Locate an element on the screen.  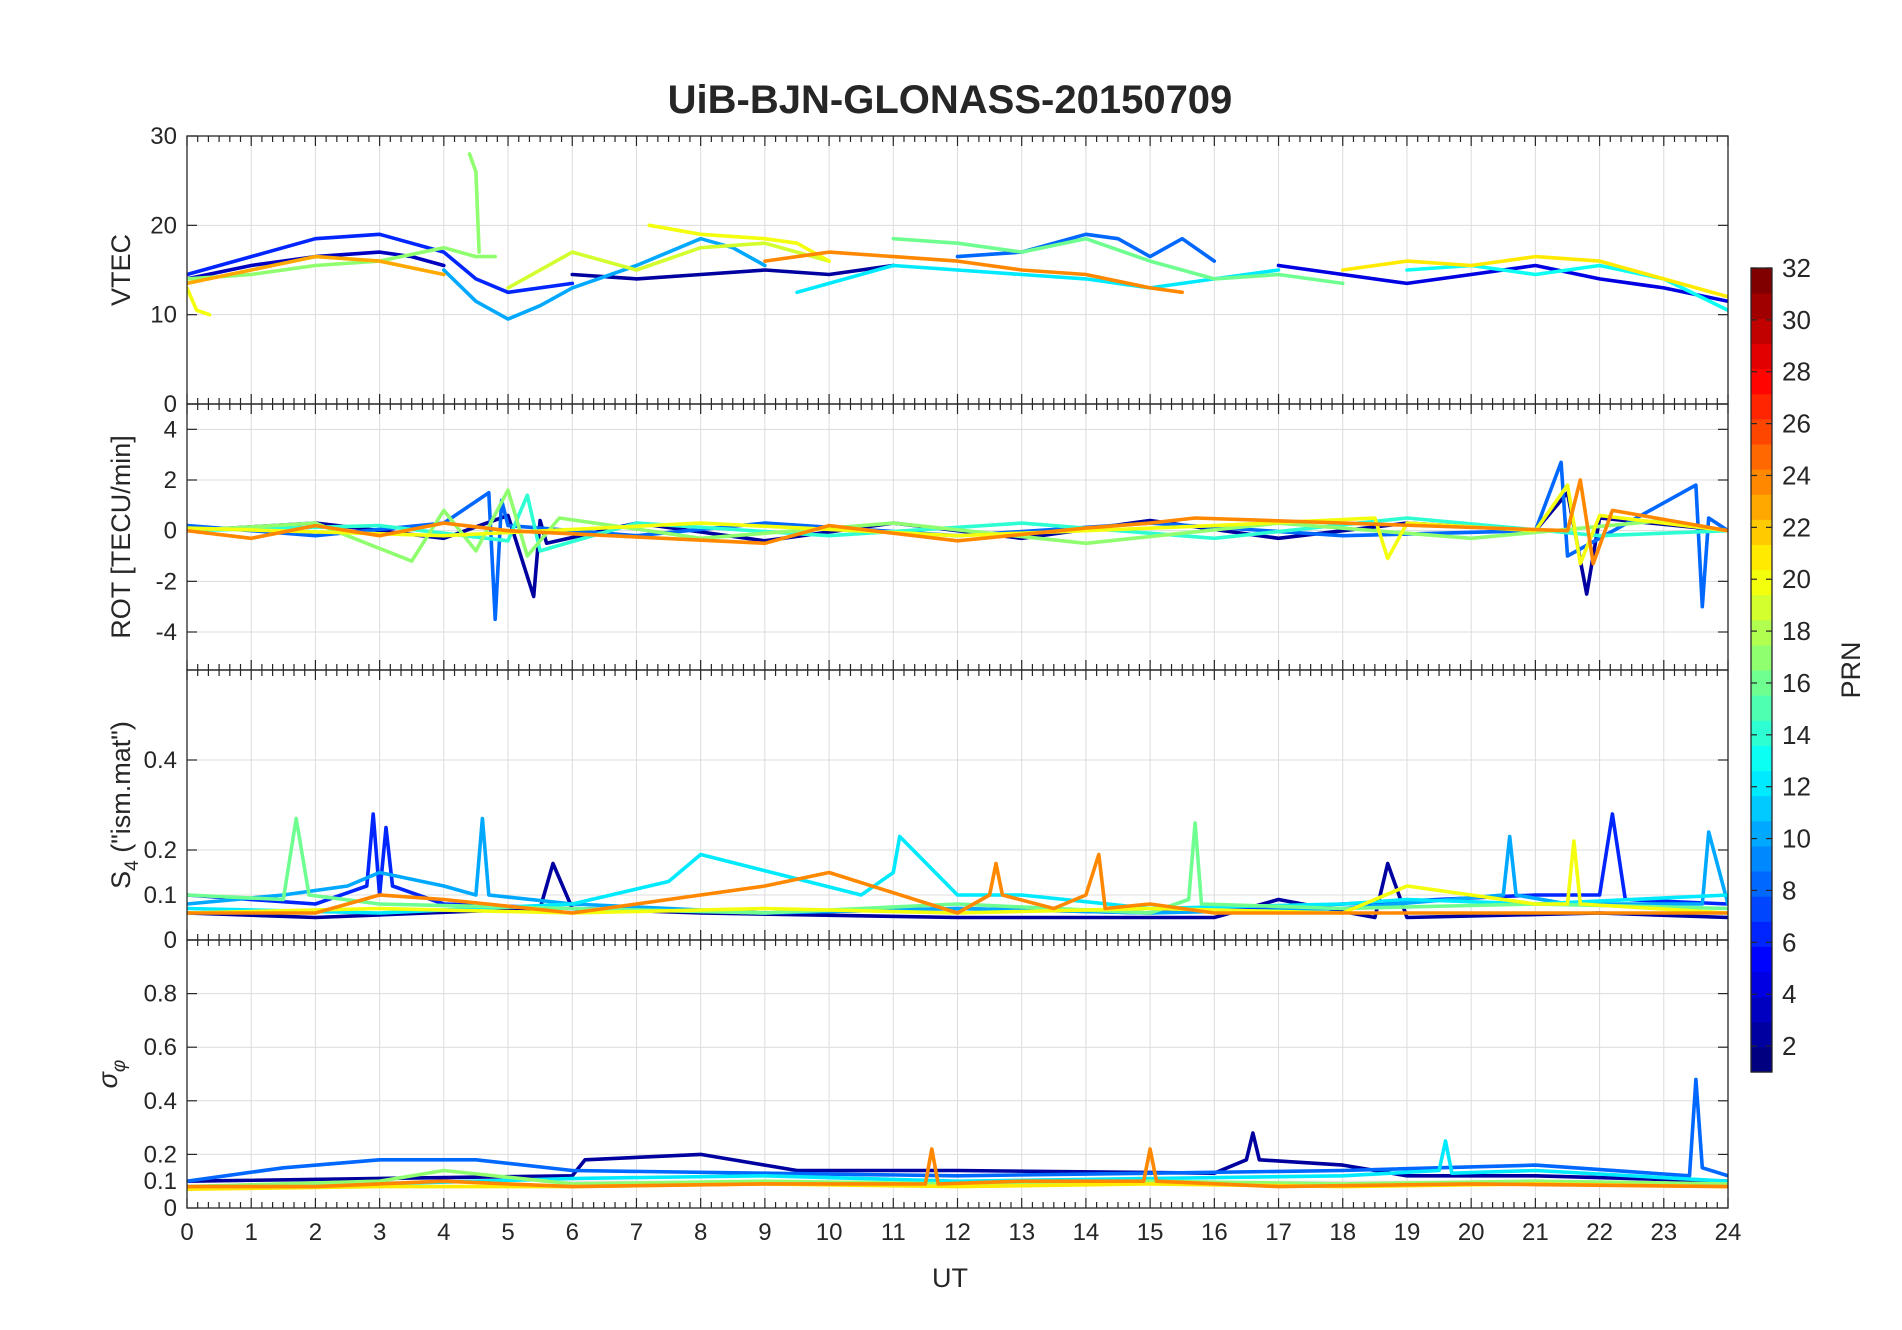
colorbar-tick-label: 10 is located at coordinates (1796, 839).